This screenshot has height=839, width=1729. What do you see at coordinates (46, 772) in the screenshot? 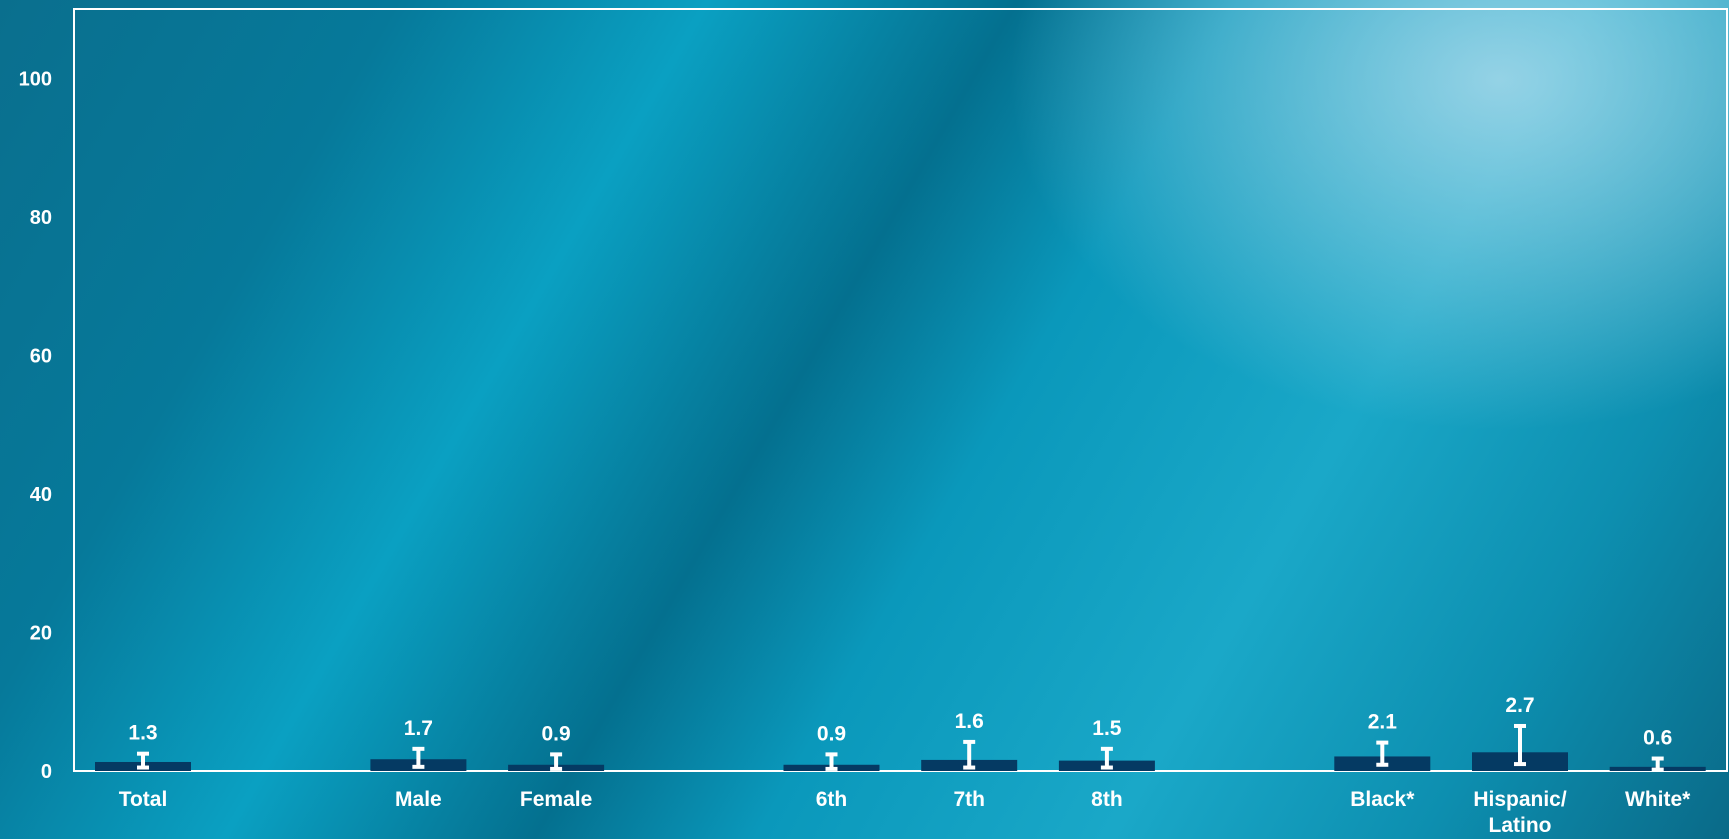
I see `y-tick-label: 0` at bounding box center [46, 772].